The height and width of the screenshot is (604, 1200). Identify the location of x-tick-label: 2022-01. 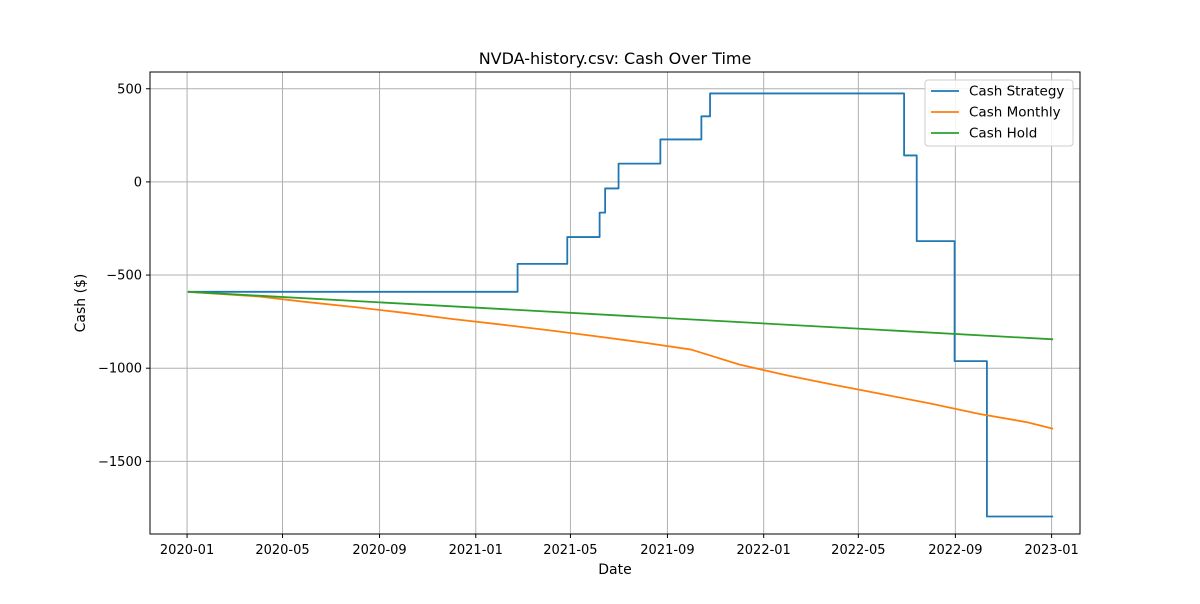
(764, 550).